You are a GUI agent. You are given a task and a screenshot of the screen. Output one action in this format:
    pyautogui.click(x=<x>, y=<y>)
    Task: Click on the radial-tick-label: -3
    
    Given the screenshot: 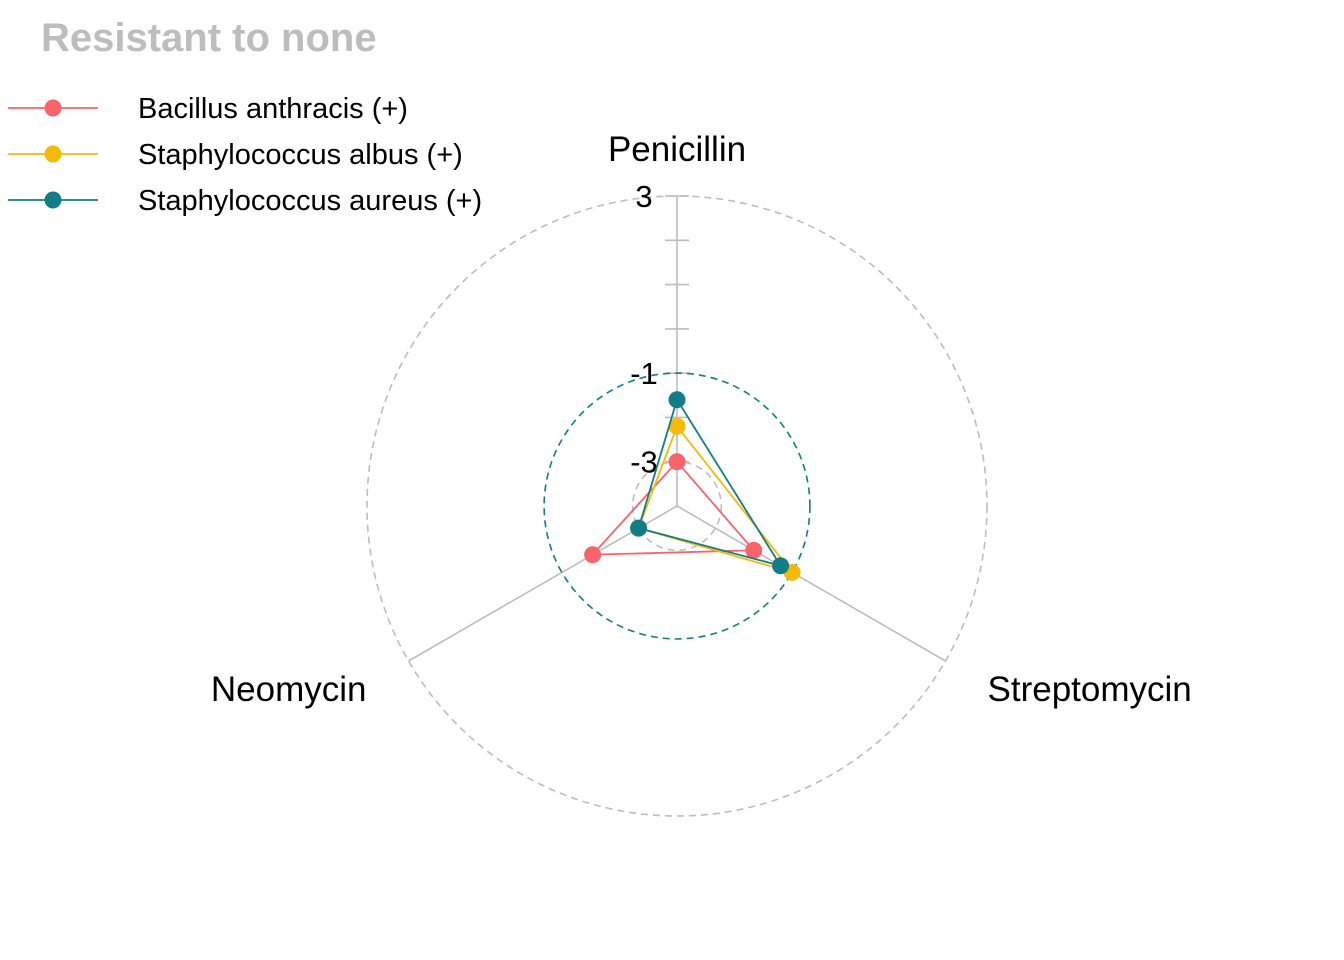 What is the action you would take?
    pyautogui.click(x=644, y=462)
    